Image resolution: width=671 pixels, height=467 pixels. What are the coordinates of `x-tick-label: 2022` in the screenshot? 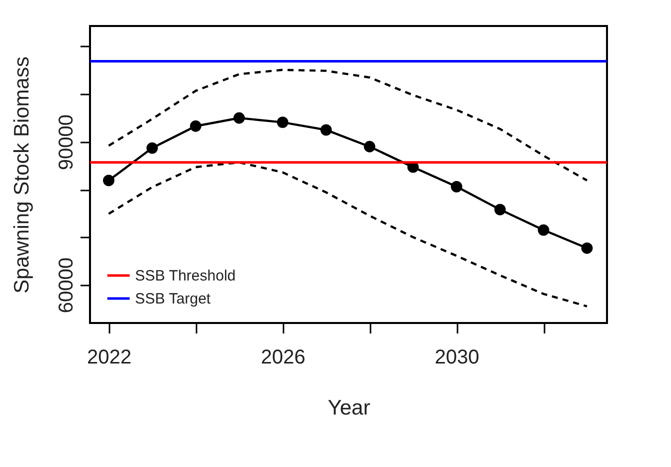 It's located at (109, 357).